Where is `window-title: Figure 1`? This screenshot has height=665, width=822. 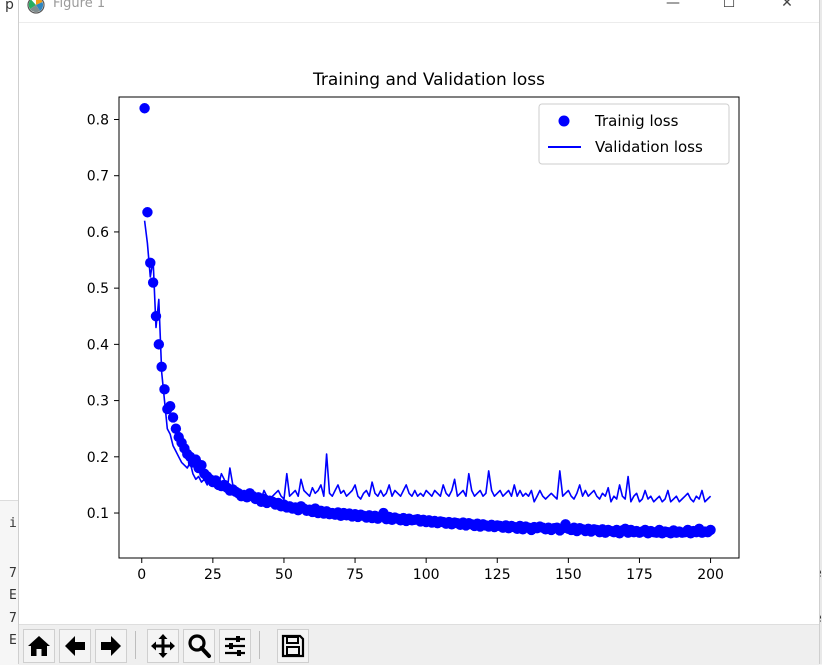
window-title: Figure 1 is located at coordinates (79, 5).